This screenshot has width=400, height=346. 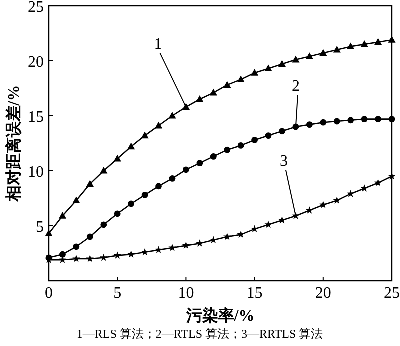 I want to click on x-tick-label: 0, so click(x=49, y=293).